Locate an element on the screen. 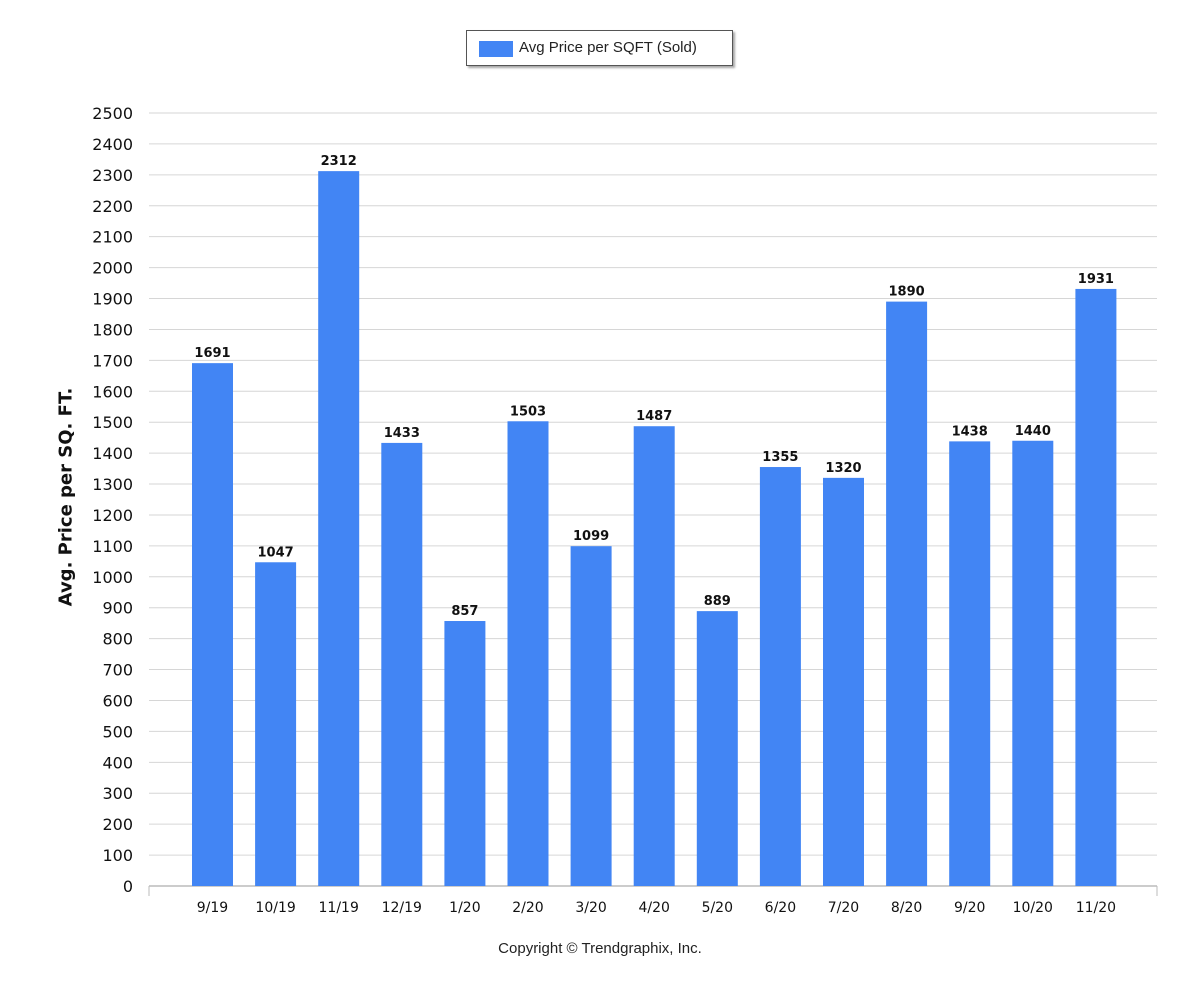 Image resolution: width=1200 pixels, height=1000 pixels. y-tick-label: 2200 is located at coordinates (112, 206).